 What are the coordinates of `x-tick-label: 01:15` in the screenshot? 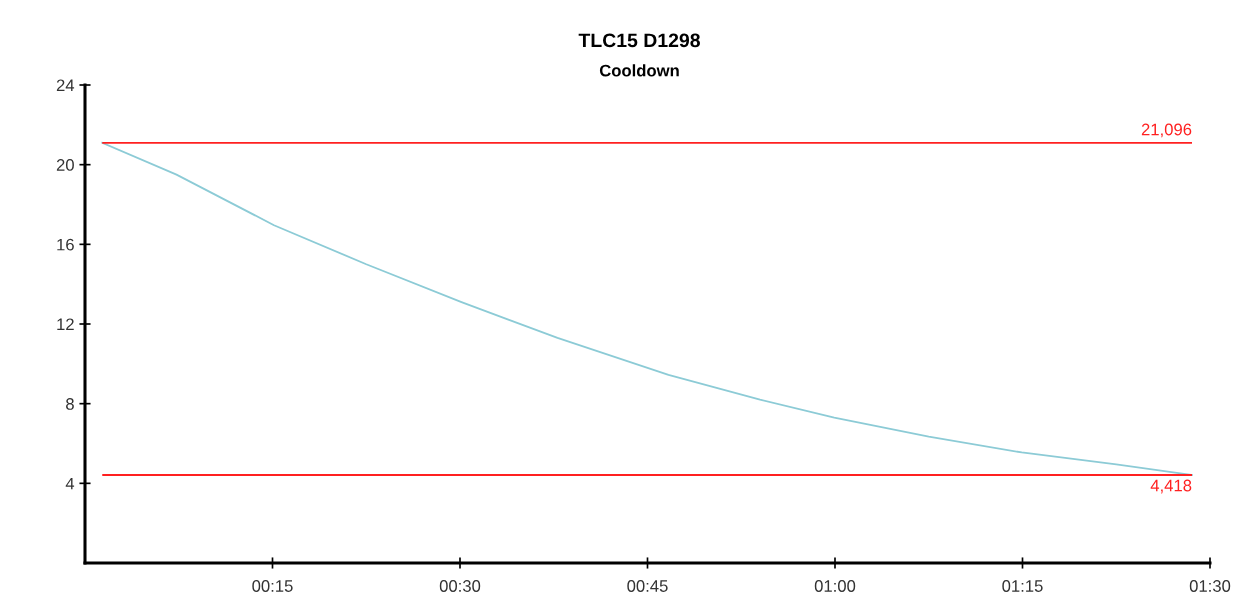 It's located at (1022, 586).